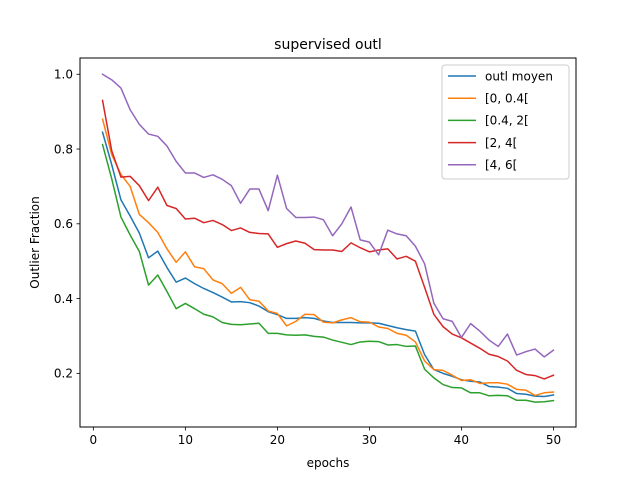 This screenshot has height=484, width=640. What do you see at coordinates (553, 440) in the screenshot?
I see `x-tick-label: 50` at bounding box center [553, 440].